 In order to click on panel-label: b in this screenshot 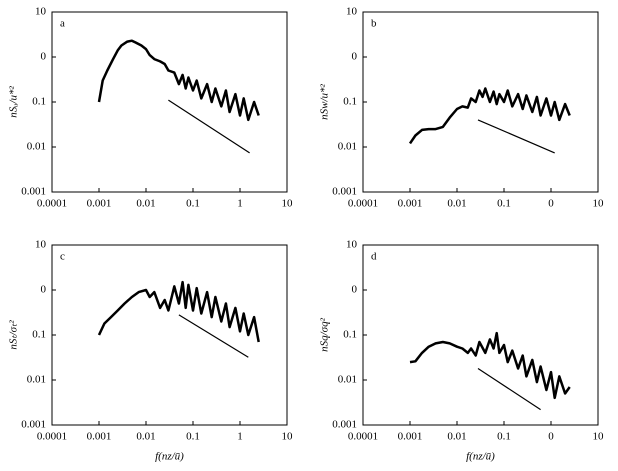, I will do `click(374, 24)`.